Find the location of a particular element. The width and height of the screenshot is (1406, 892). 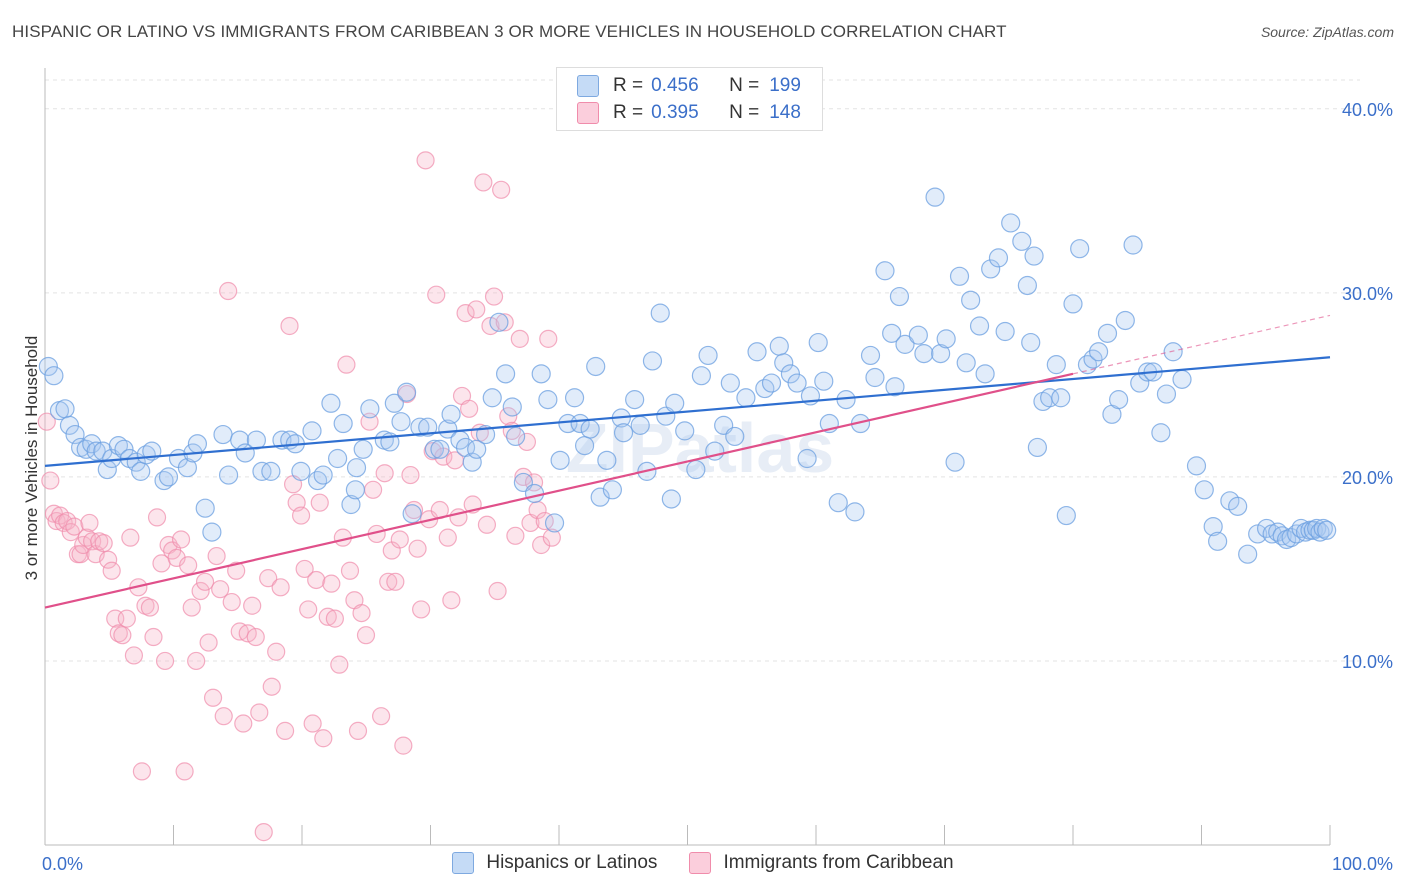

y-tick-label-0: 10.0% is located at coordinates (1367, 662).